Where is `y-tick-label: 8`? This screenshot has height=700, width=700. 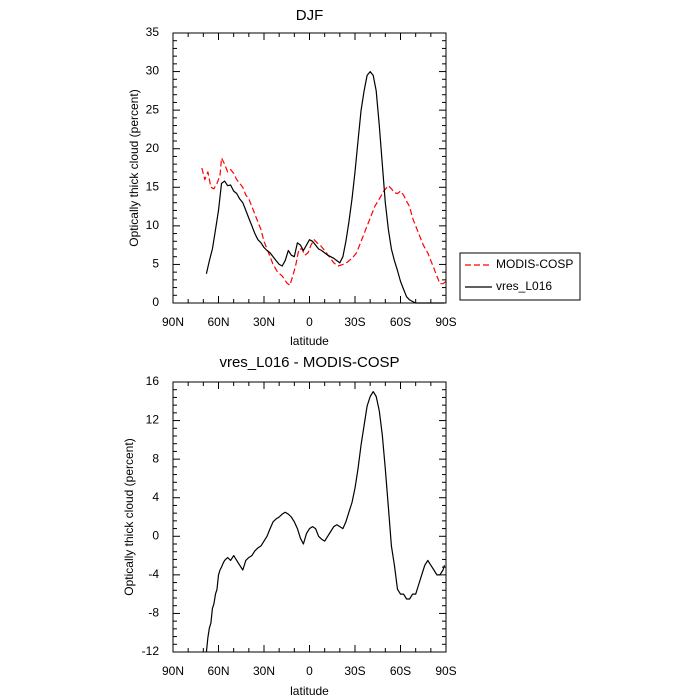
y-tick-label: 8 is located at coordinates (155, 458).